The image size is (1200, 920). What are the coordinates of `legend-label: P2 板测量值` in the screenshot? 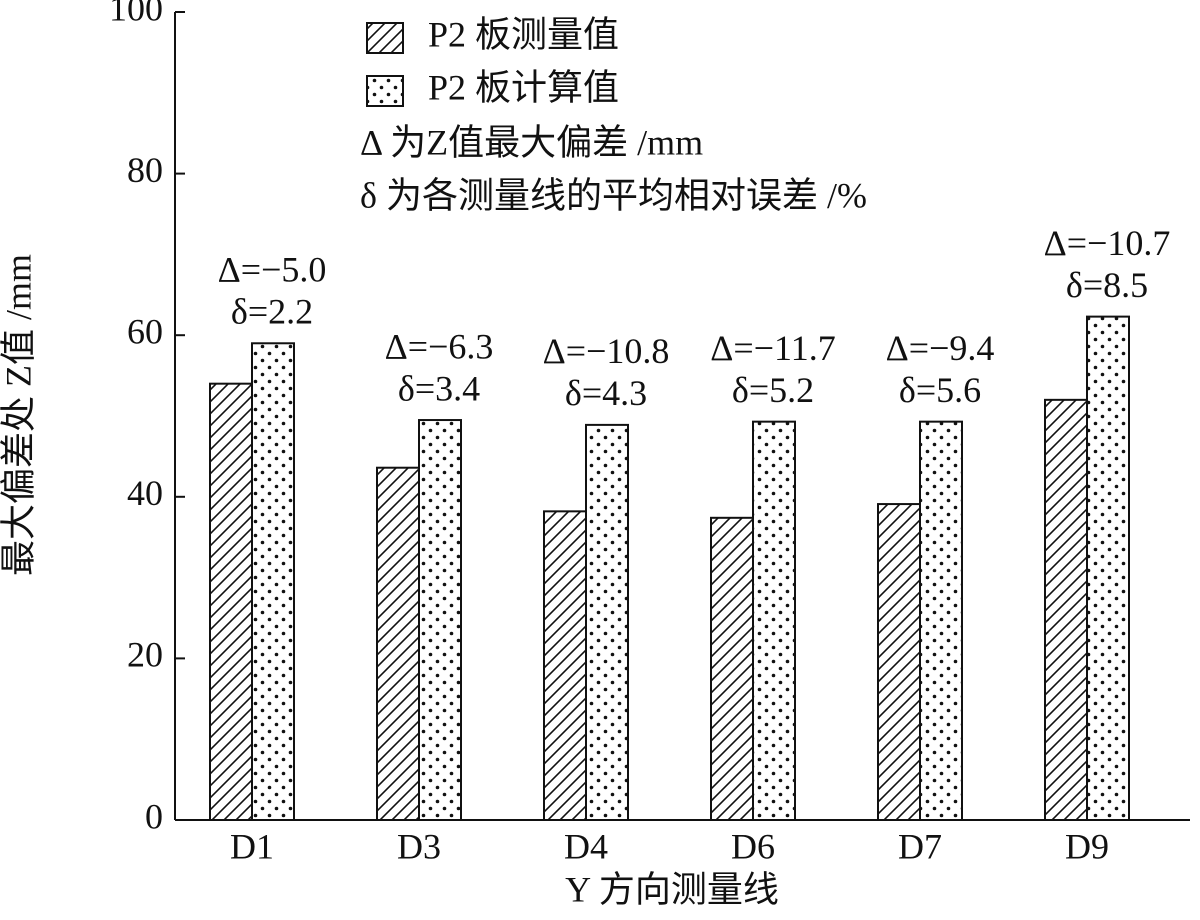 It's located at (523, 34).